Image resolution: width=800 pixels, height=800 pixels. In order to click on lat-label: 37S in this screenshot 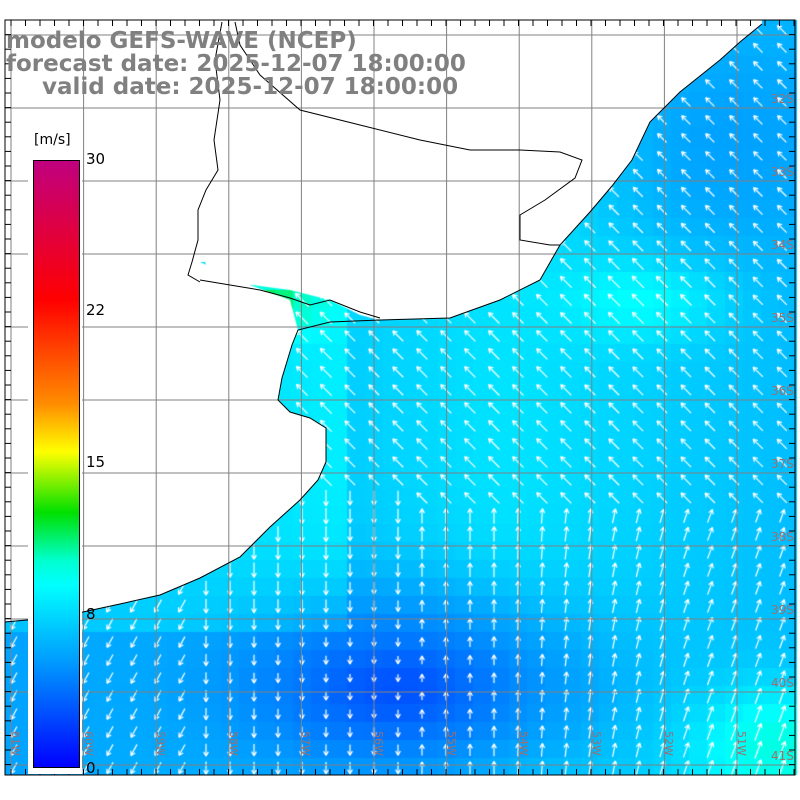, I will do `click(782, 464)`.